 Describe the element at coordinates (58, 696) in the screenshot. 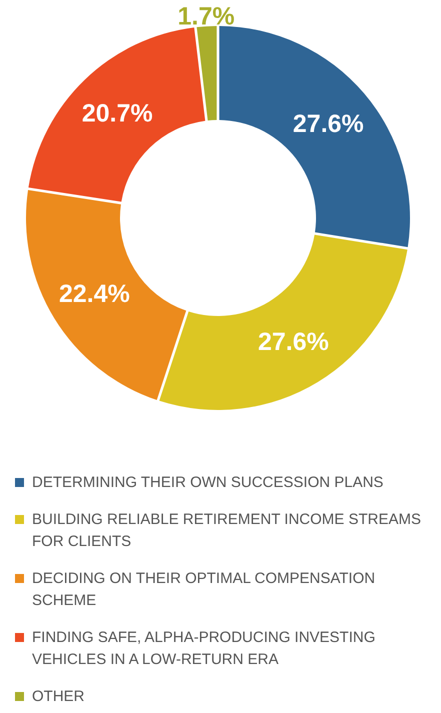

I see `legend-label: OTHER` at that location.